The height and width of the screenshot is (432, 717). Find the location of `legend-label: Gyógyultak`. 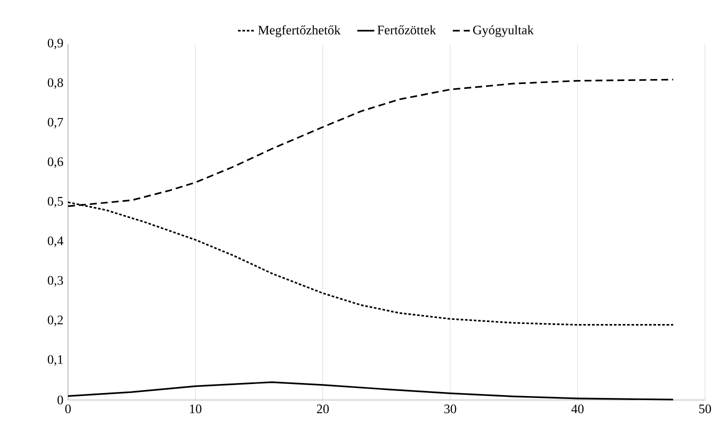

legend-label: Gyógyultak is located at coordinates (503, 31).